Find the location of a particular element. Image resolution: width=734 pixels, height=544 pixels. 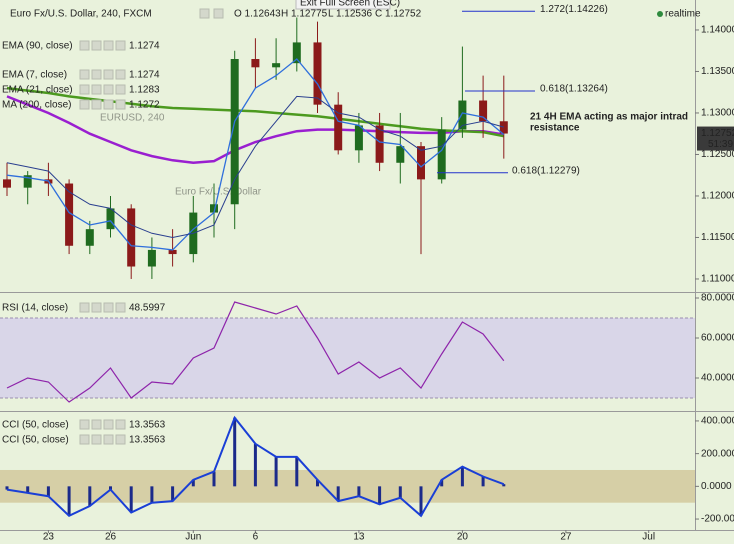

legend-name: EMA (90, close) is located at coordinates (37, 46).